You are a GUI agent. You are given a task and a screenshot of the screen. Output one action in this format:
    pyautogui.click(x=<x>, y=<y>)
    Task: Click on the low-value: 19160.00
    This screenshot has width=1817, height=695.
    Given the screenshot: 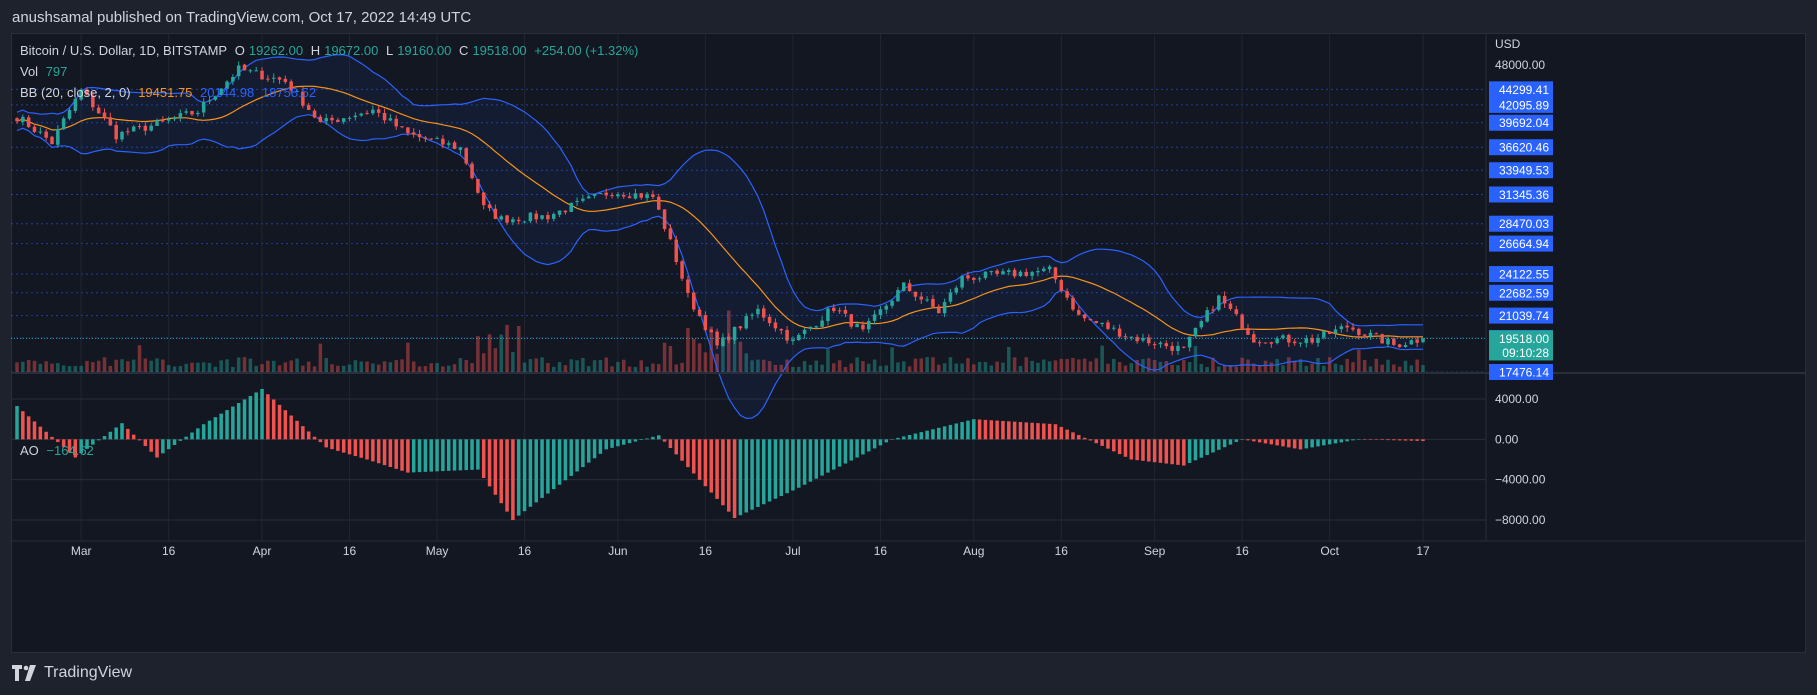 What is the action you would take?
    pyautogui.click(x=424, y=50)
    